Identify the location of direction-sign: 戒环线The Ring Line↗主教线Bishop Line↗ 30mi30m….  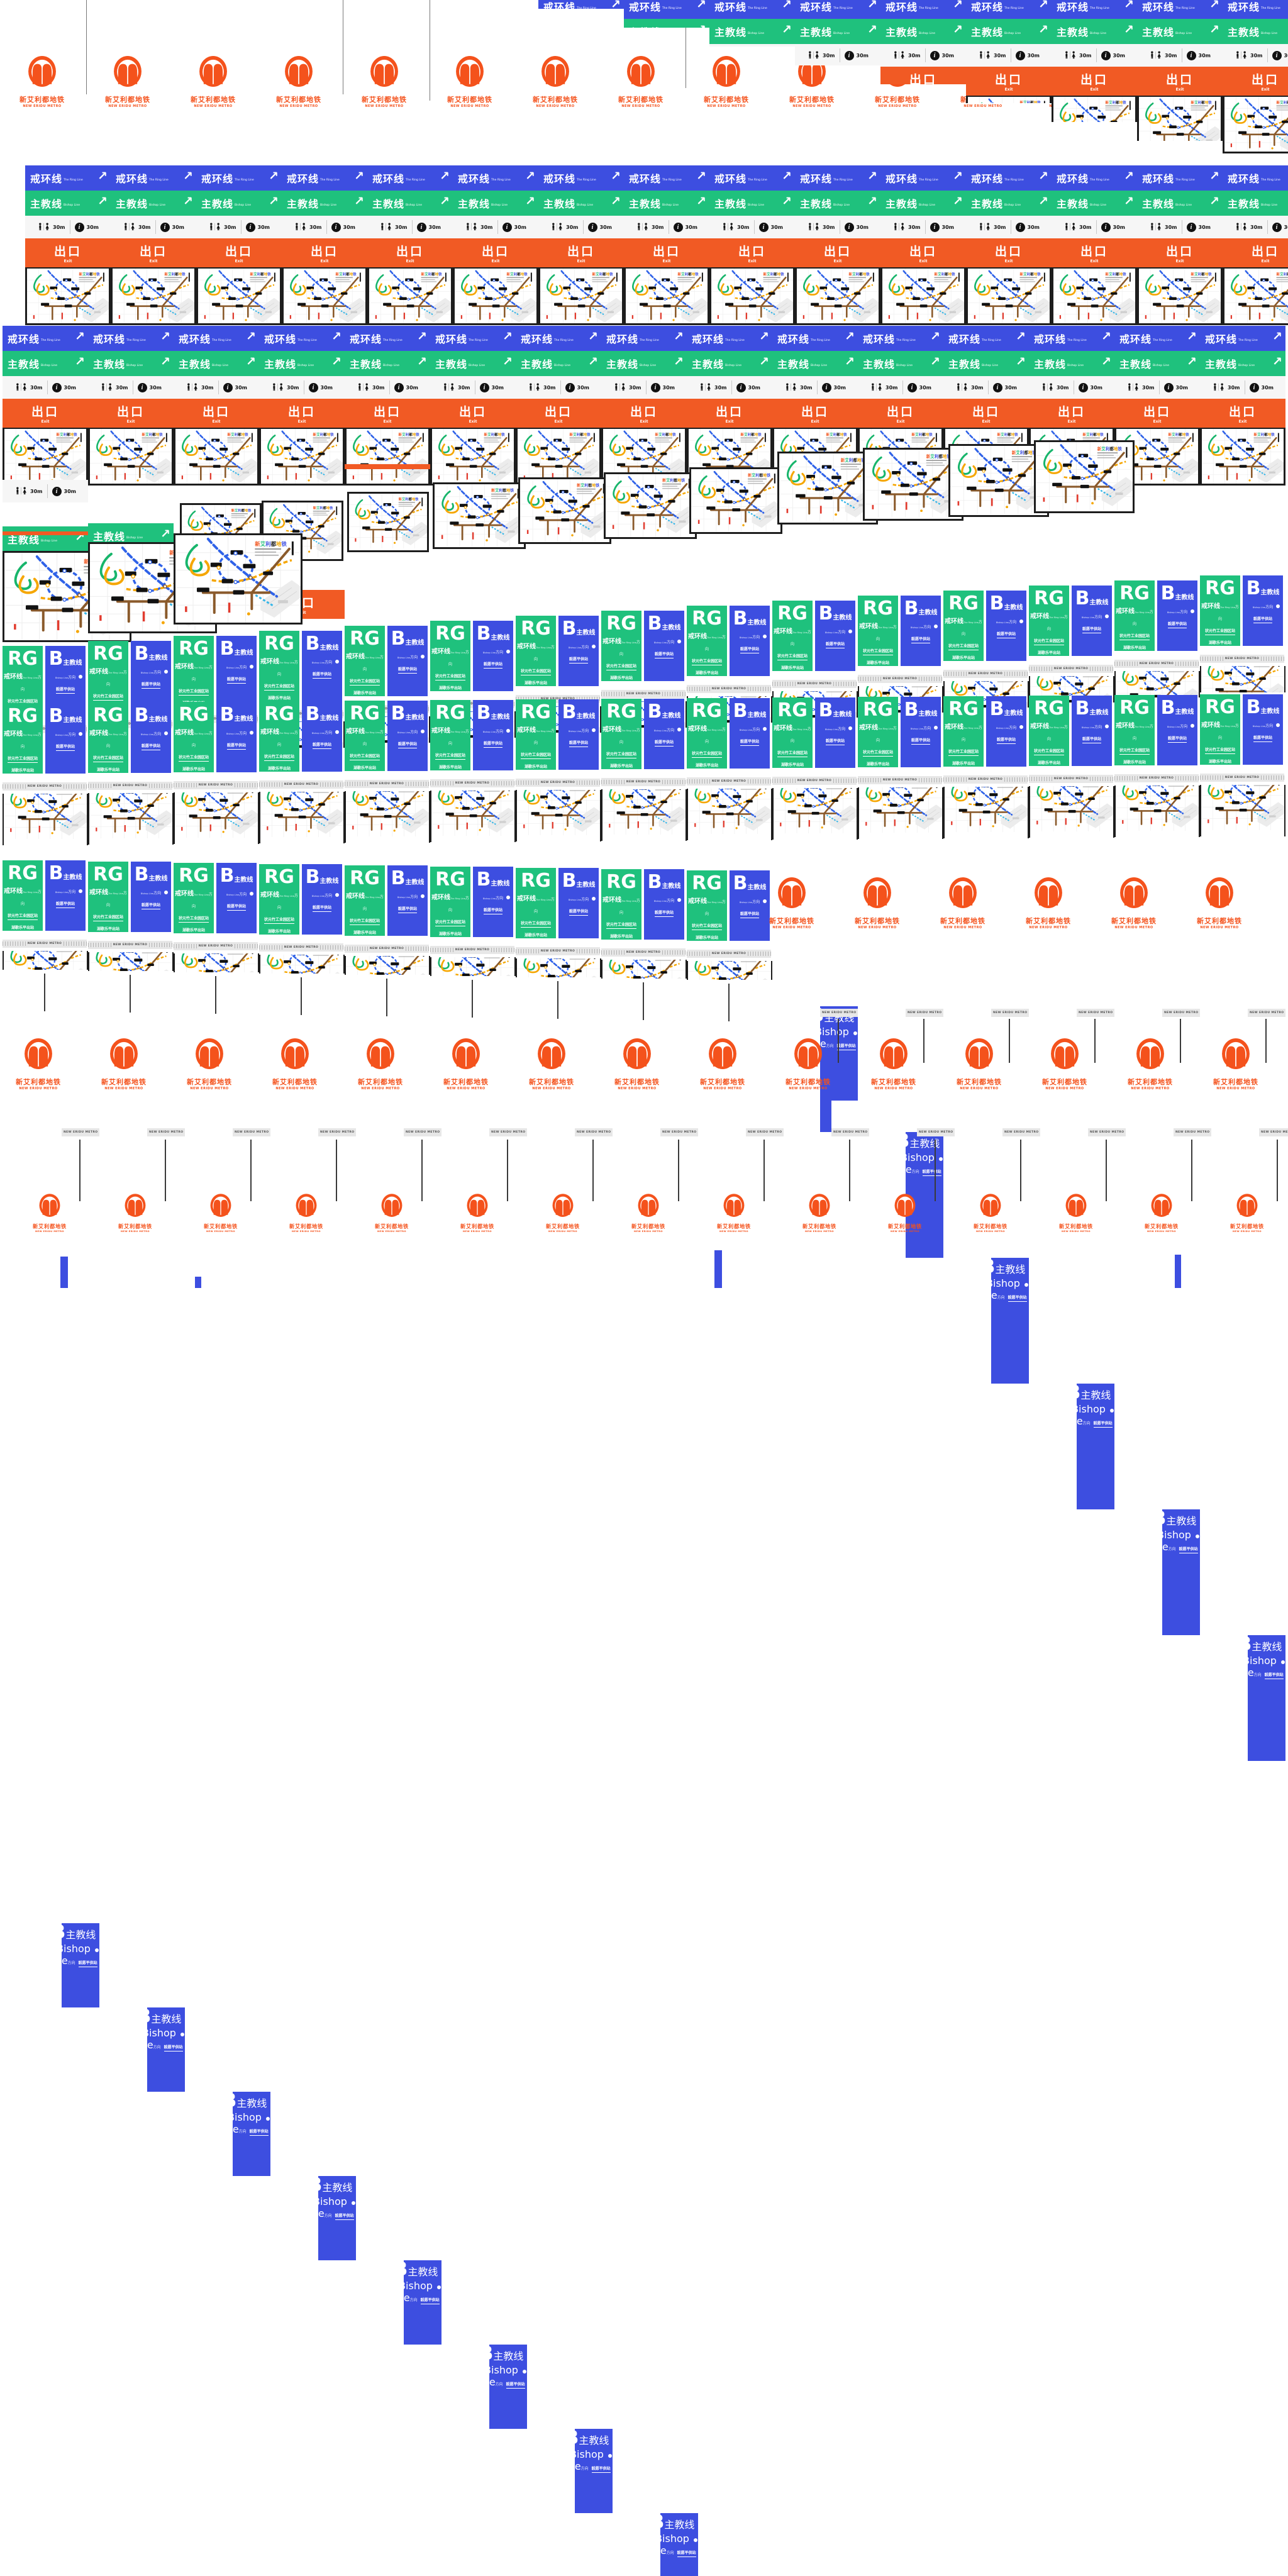
(1255, 245).